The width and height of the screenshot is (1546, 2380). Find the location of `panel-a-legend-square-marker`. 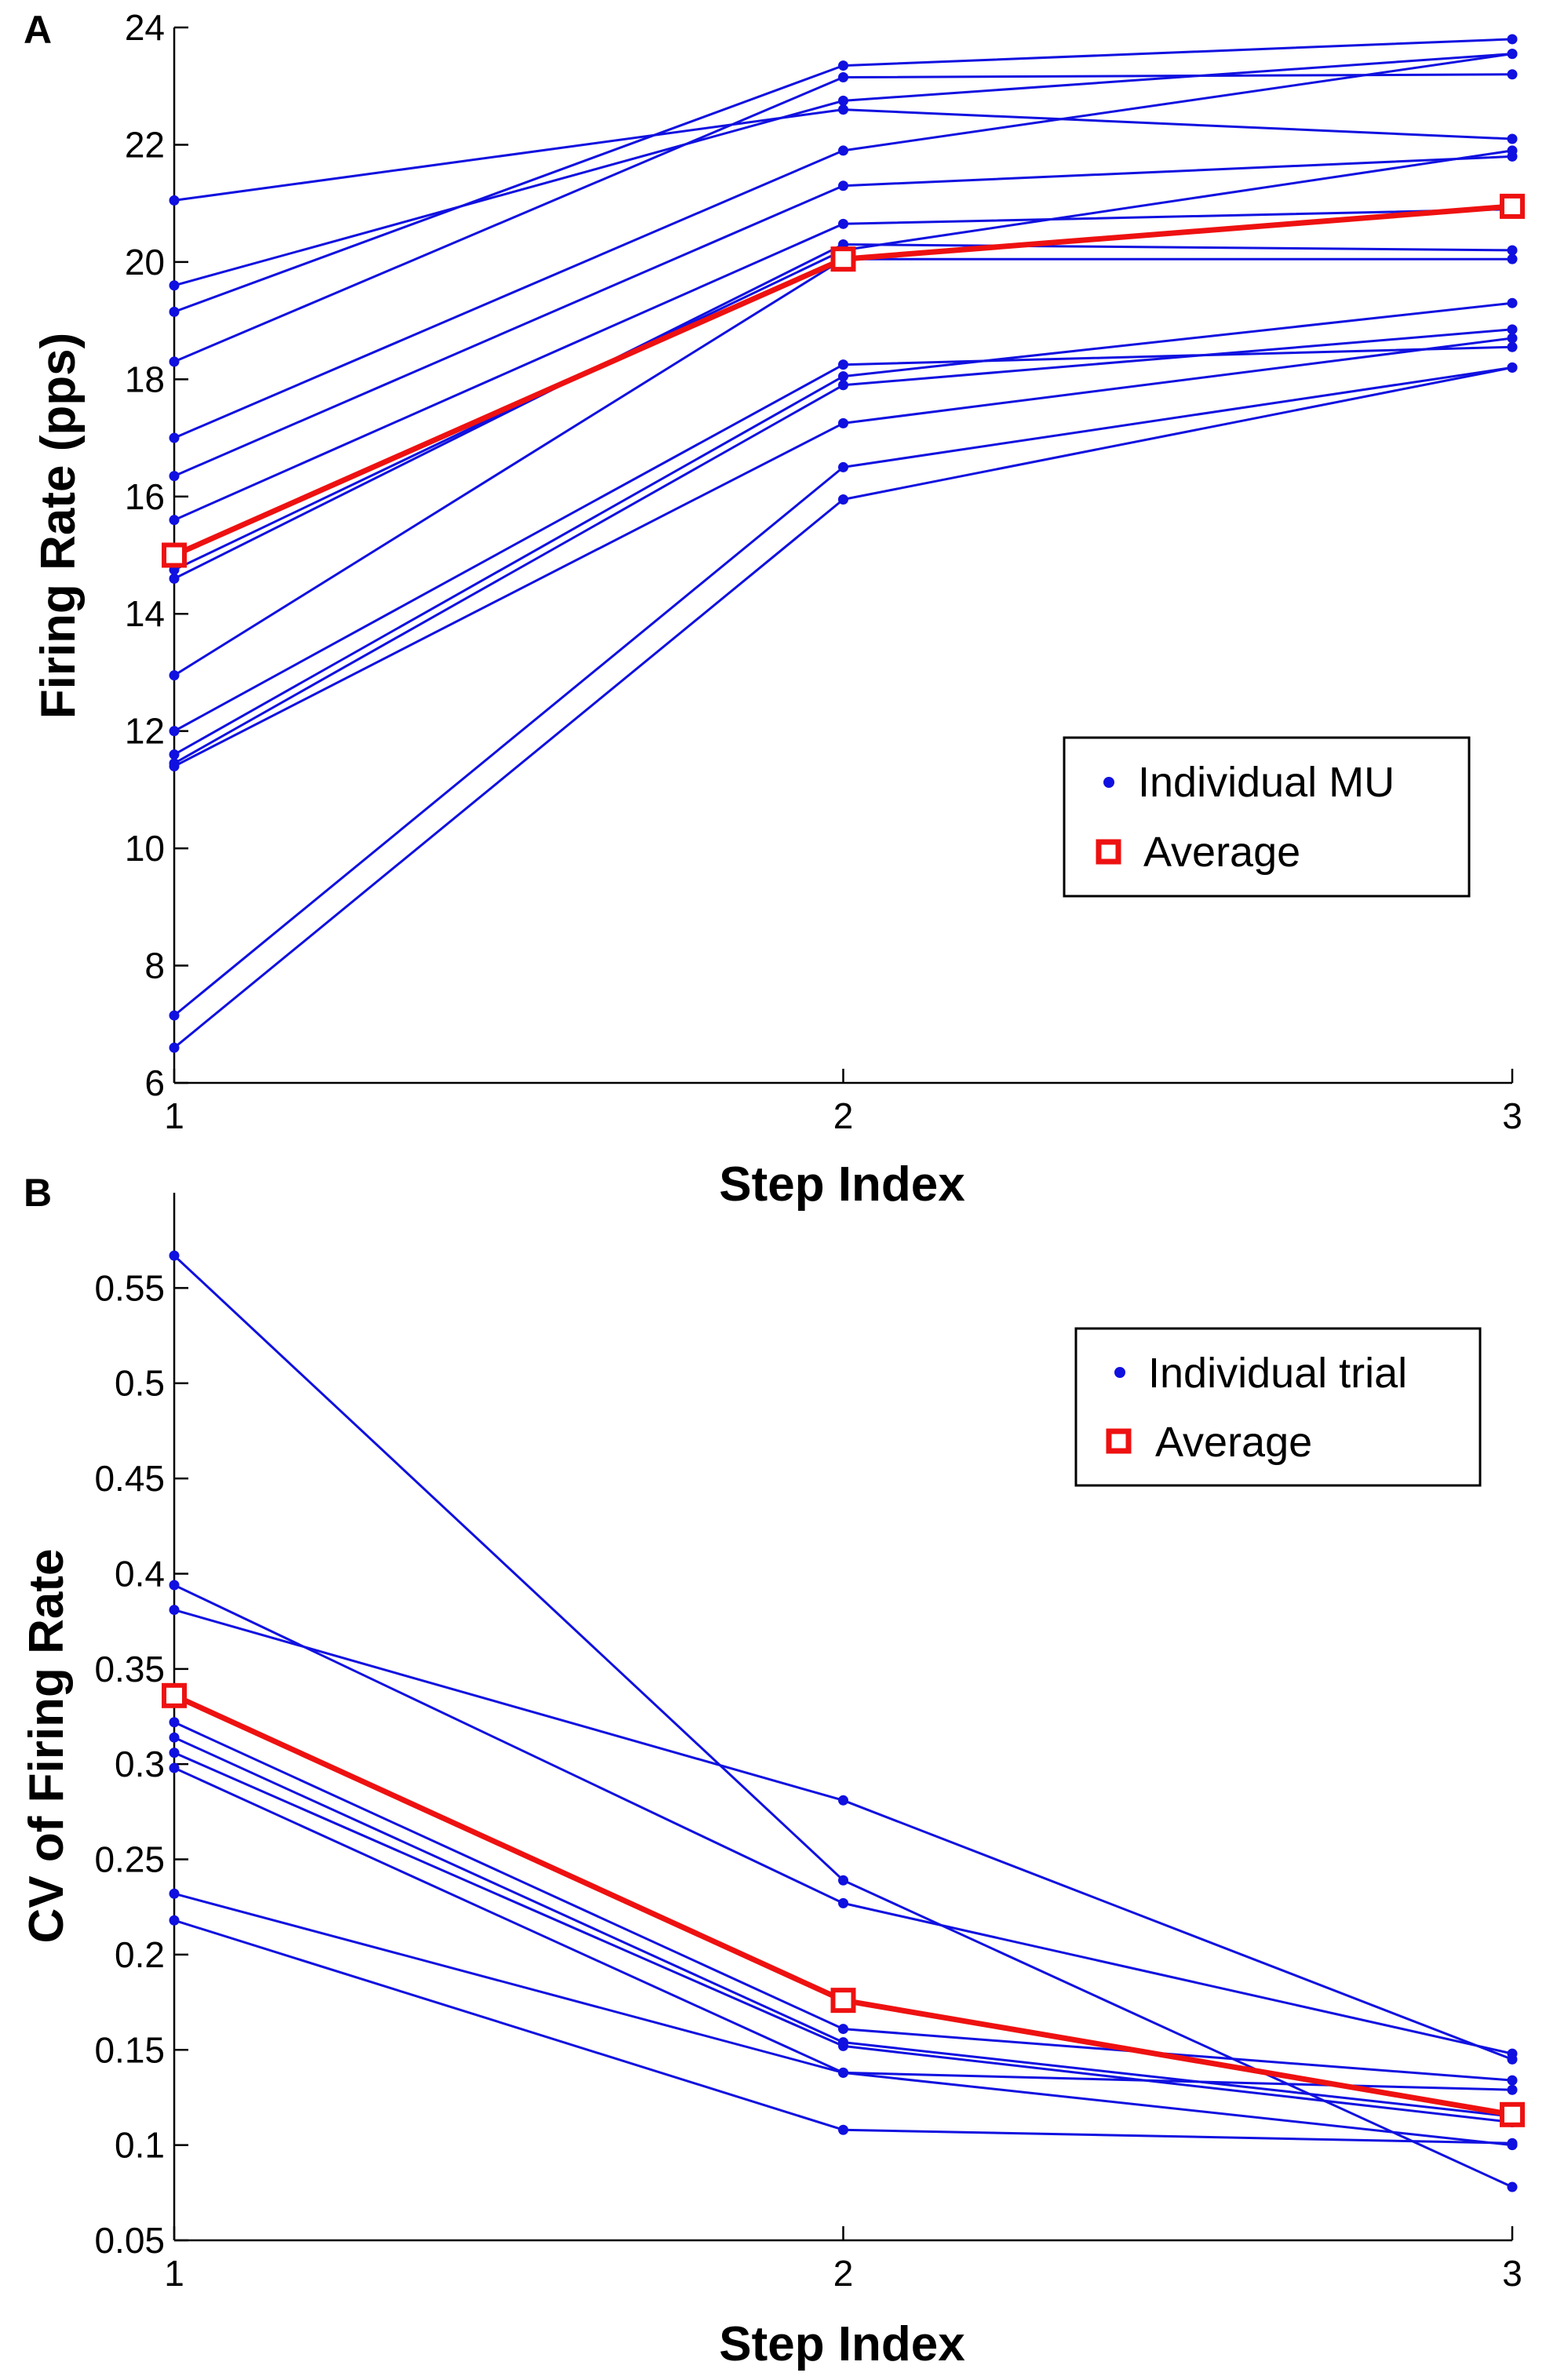

panel-a-legend-square-marker is located at coordinates (1109, 852).